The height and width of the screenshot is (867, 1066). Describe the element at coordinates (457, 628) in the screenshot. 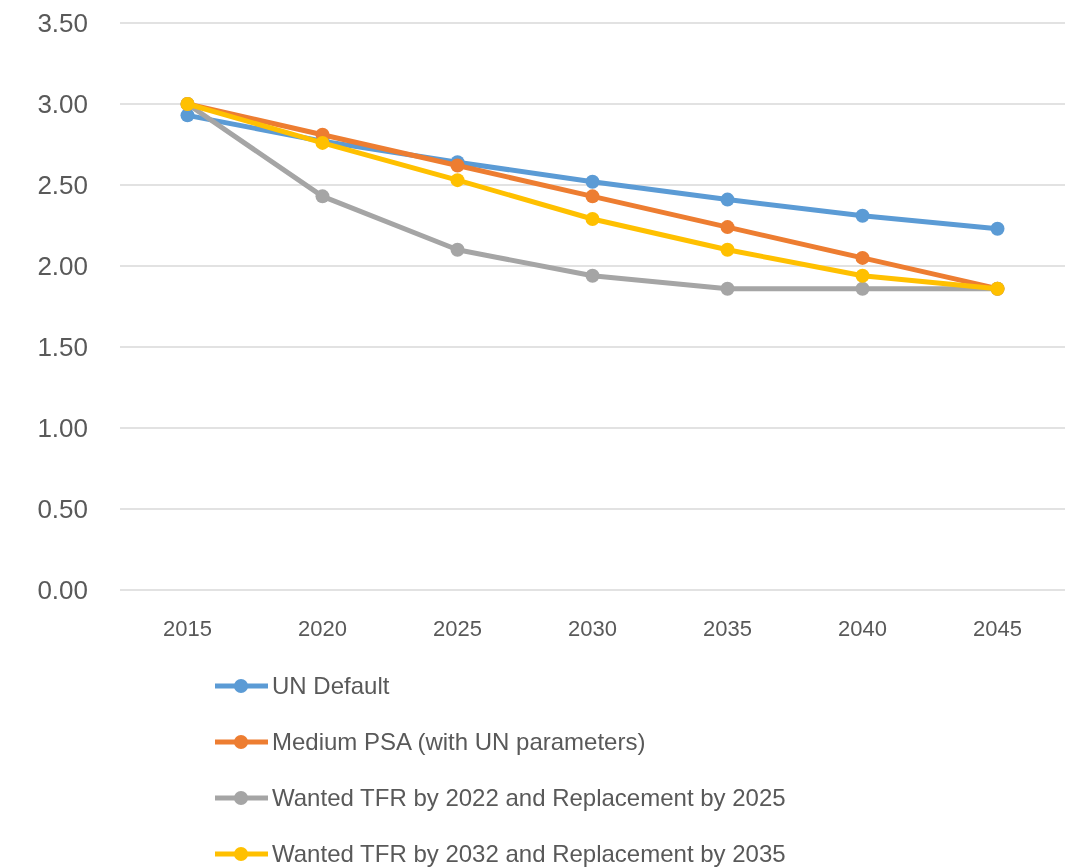

I see `x-tick-label: 2025` at that location.